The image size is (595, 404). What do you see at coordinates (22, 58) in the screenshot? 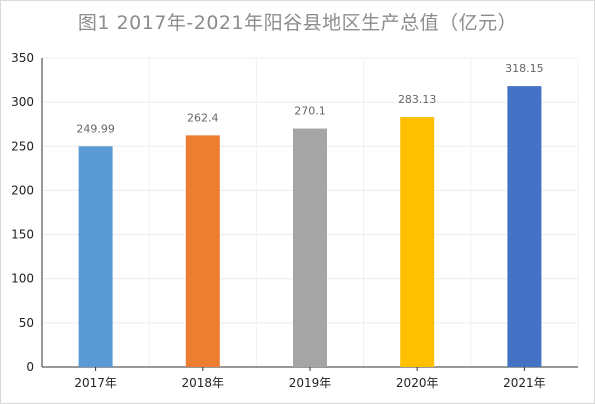
I see `y-tick-label: 350` at bounding box center [22, 58].